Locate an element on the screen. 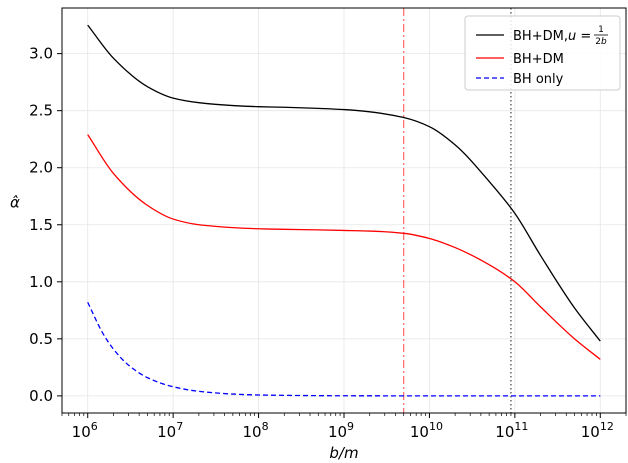  y-tick-label: 0.0 is located at coordinates (41, 396).